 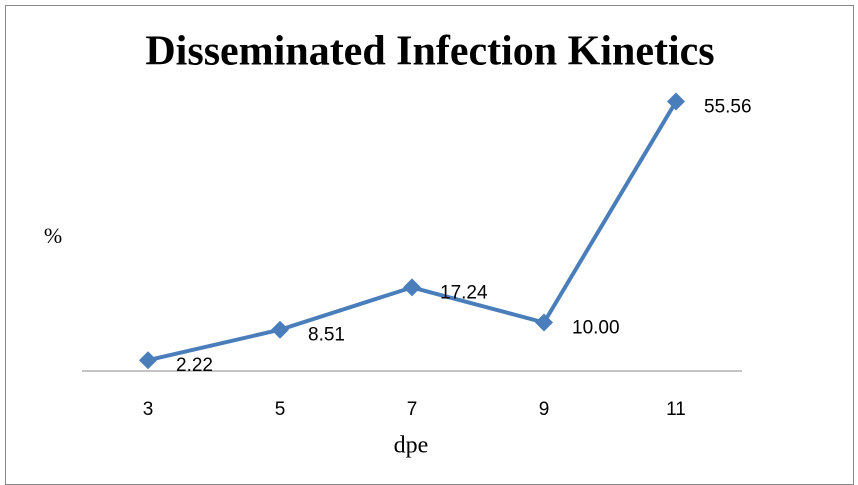 I want to click on data-label: 2.22, so click(x=194, y=365).